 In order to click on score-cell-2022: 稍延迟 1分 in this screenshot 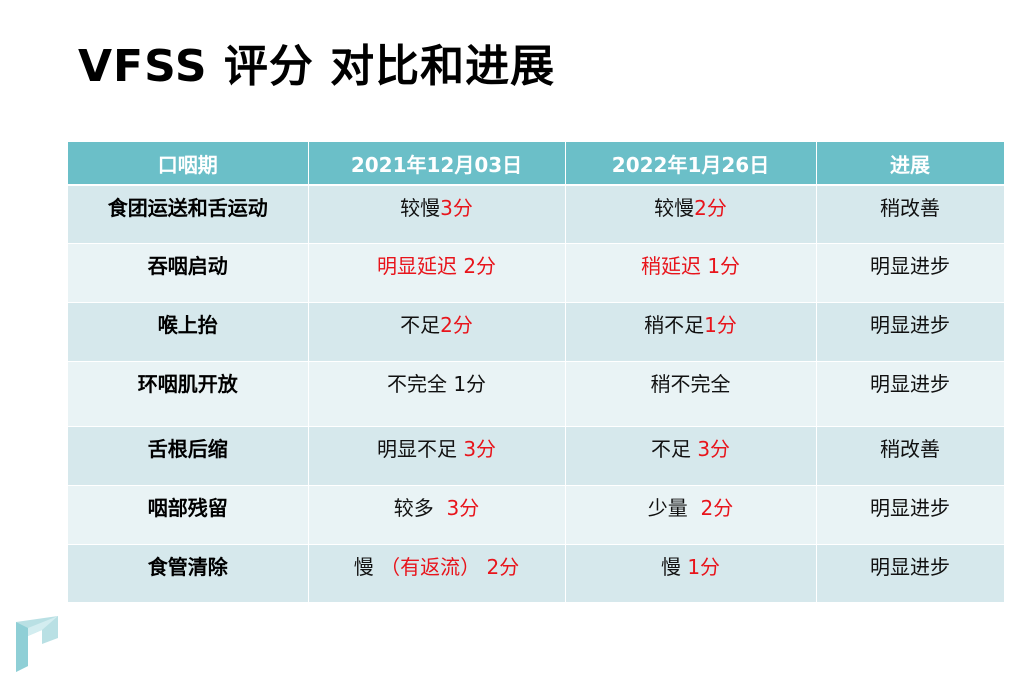, I will do `click(691, 273)`.